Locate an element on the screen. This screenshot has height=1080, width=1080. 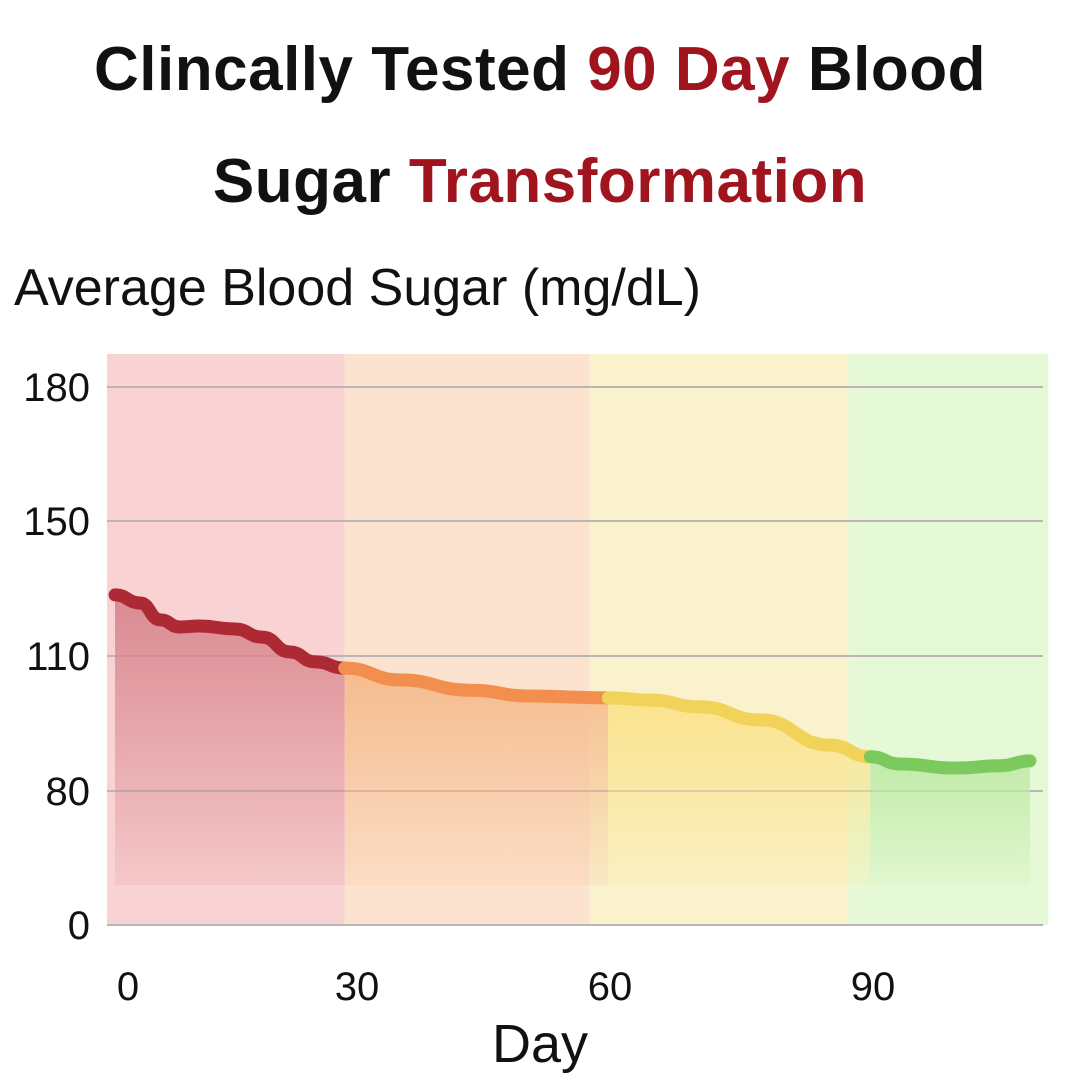
chart-title-line-2: Sugar Transformation is located at coordinates (540, 181).